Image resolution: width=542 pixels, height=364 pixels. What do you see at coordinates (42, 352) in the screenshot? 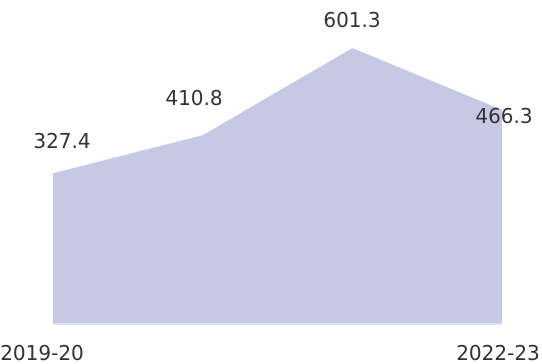
I see `x-tick-label: 2019-20` at bounding box center [42, 352].